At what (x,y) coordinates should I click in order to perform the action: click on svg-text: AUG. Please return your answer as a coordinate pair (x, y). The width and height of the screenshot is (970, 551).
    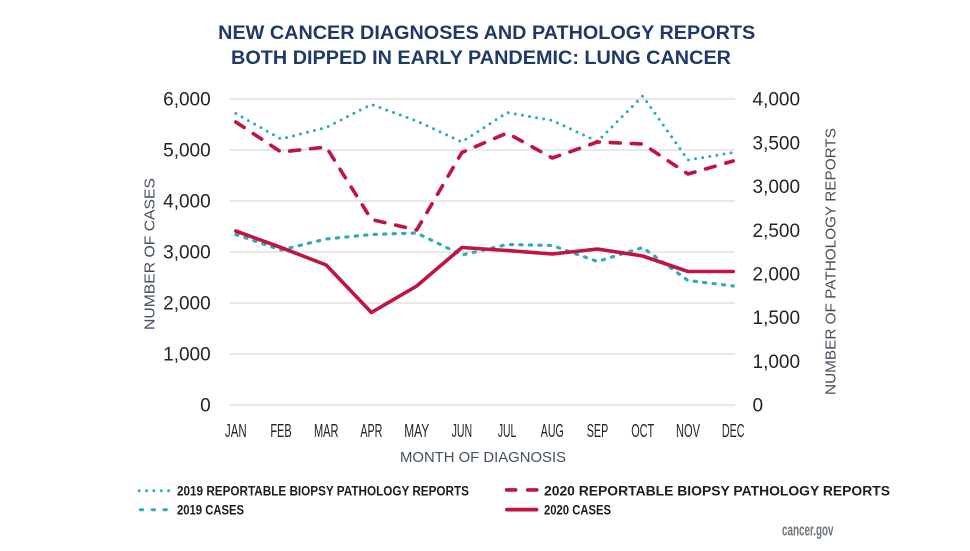
    Looking at the image, I should click on (552, 430).